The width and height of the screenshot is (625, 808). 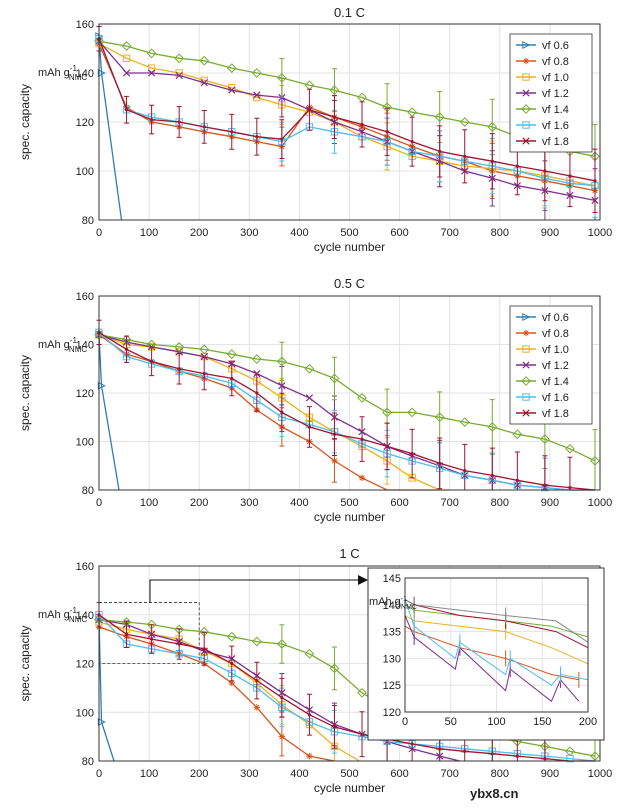 I want to click on inset-x-tick-label: 0, so click(x=405, y=722).